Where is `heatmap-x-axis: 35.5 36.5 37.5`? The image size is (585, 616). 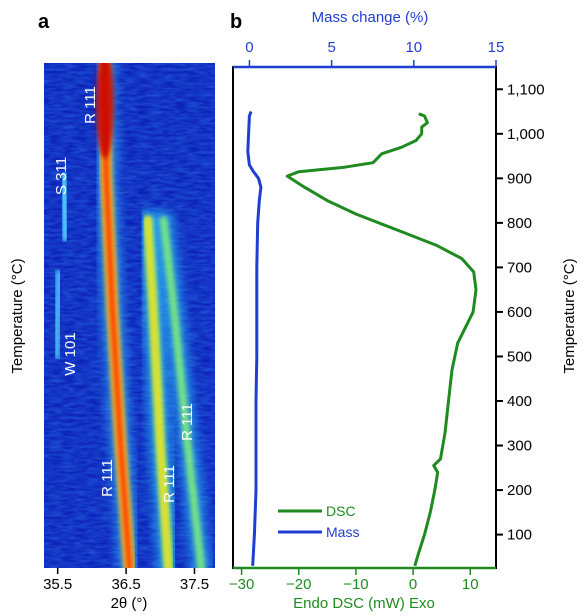
heatmap-x-axis: 35.5 36.5 37.5 is located at coordinates (126, 580).